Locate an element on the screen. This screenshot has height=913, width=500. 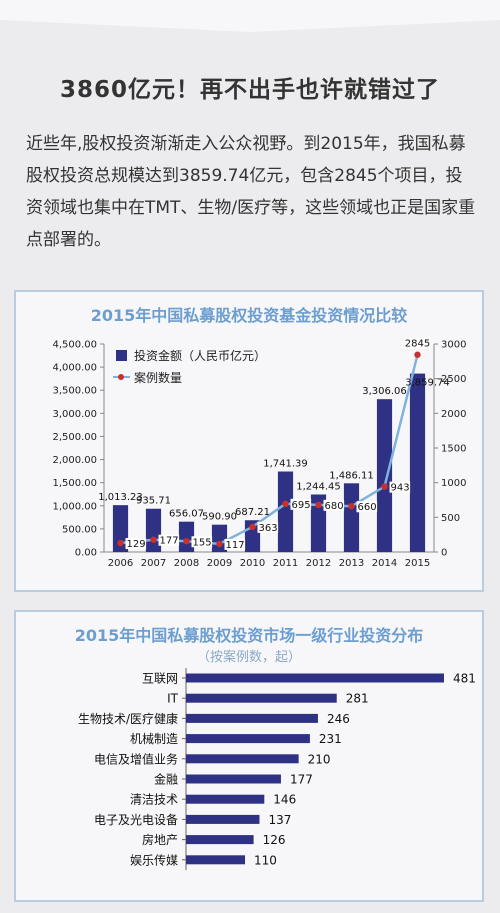
left-tick-label: 2,000.00 is located at coordinates (74, 460).